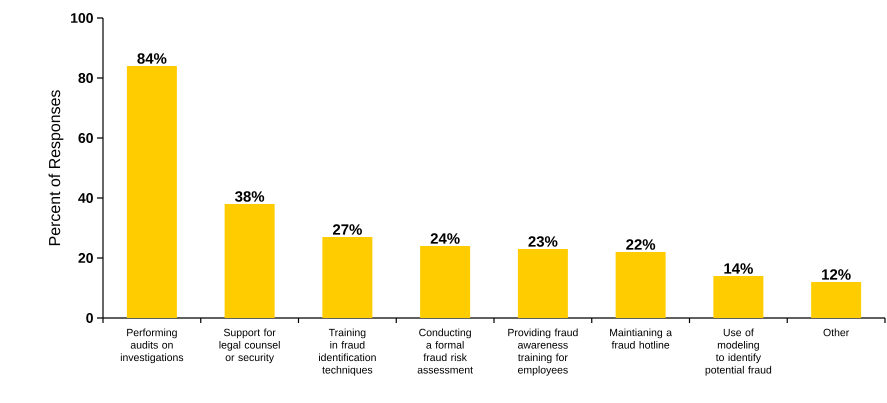  Describe the element at coordinates (543, 352) in the screenshot. I see `x-tick-label: Providing fraud awareness training for employees` at that location.